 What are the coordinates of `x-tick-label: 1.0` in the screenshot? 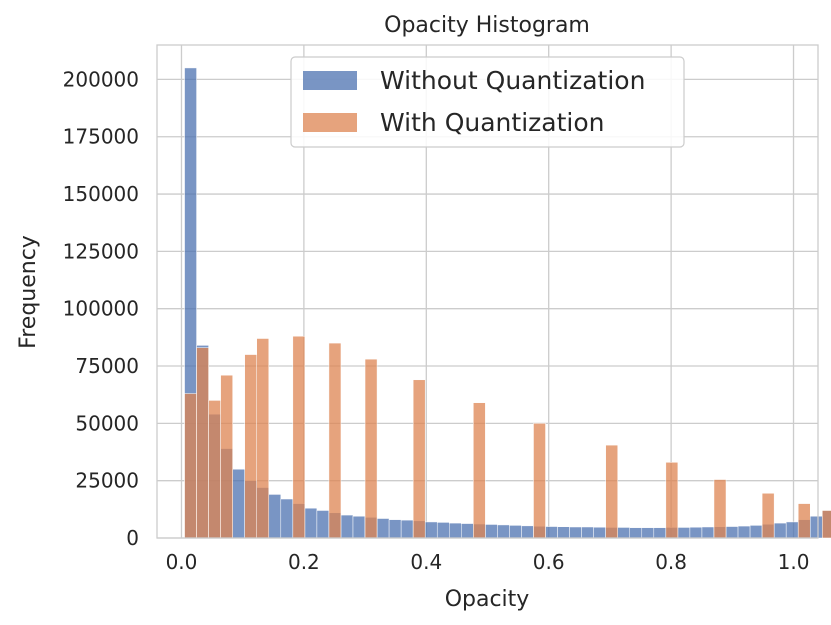 It's located at (794, 562).